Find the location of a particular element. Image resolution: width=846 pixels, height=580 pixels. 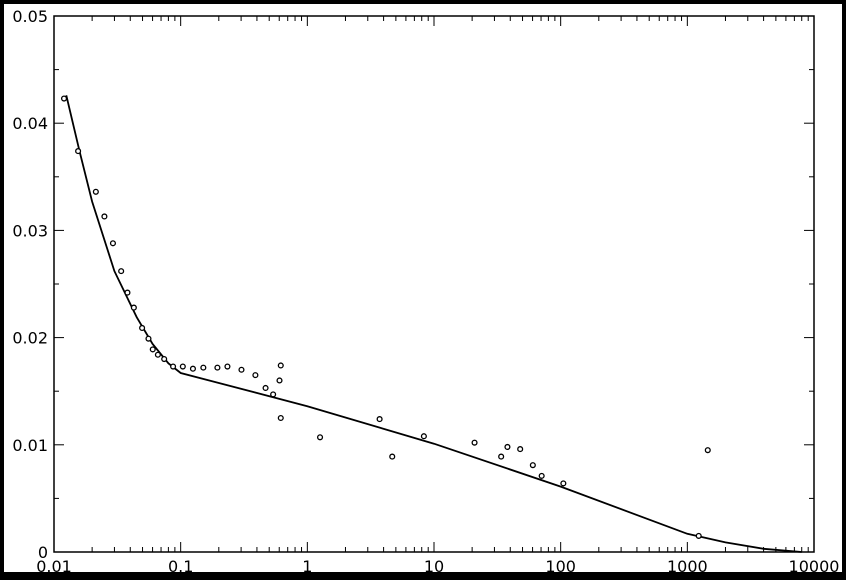

y-tick-label: 0.02 is located at coordinates (30, 338).